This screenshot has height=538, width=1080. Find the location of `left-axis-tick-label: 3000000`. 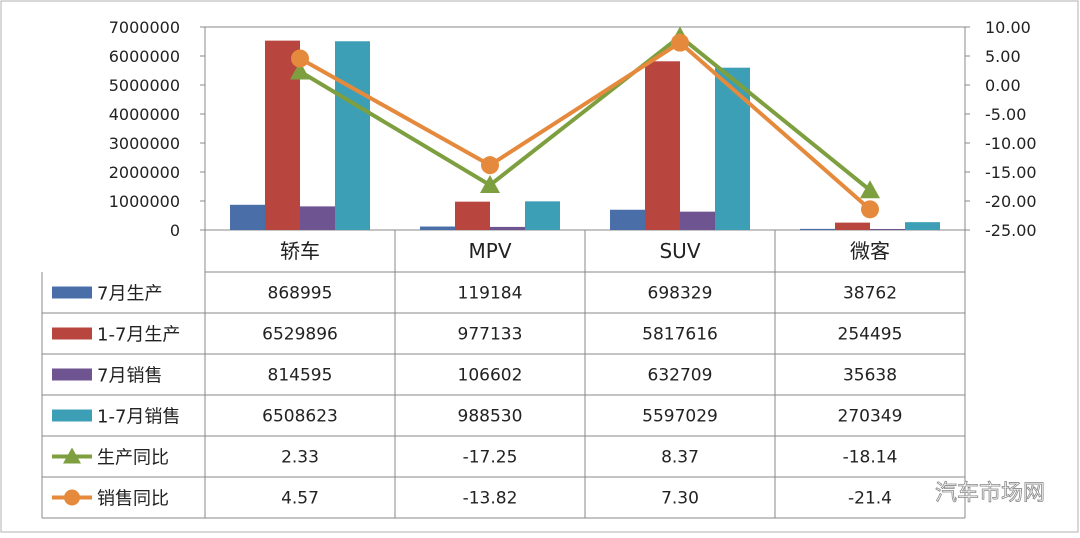

left-axis-tick-label: 3000000 is located at coordinates (144, 143).